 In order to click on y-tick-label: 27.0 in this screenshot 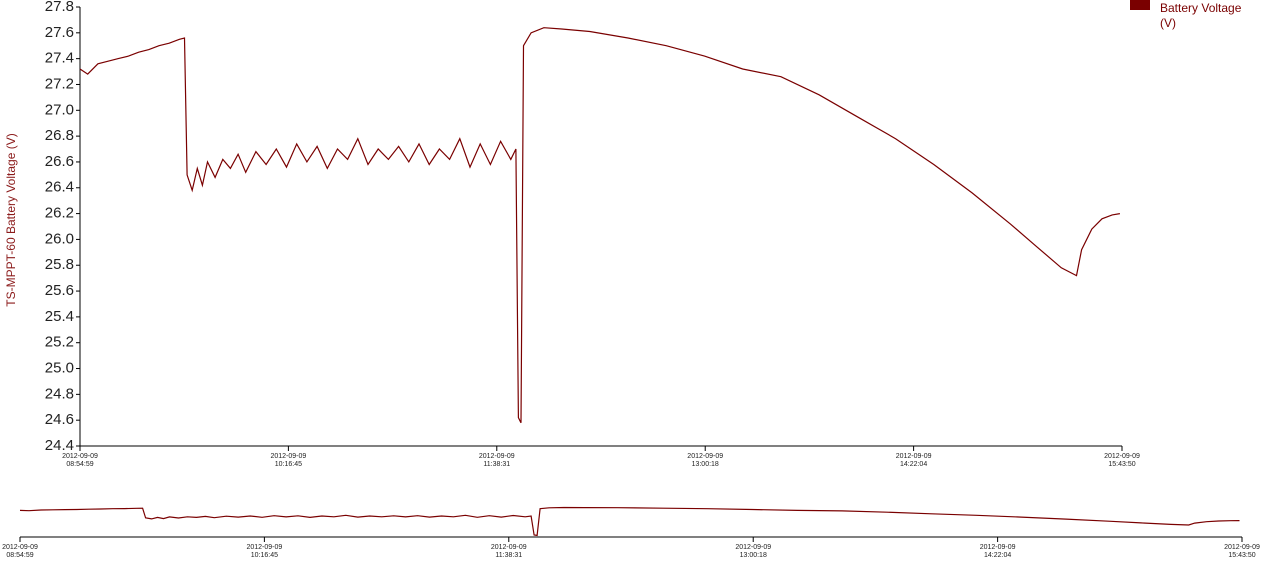, I will do `click(59, 109)`.